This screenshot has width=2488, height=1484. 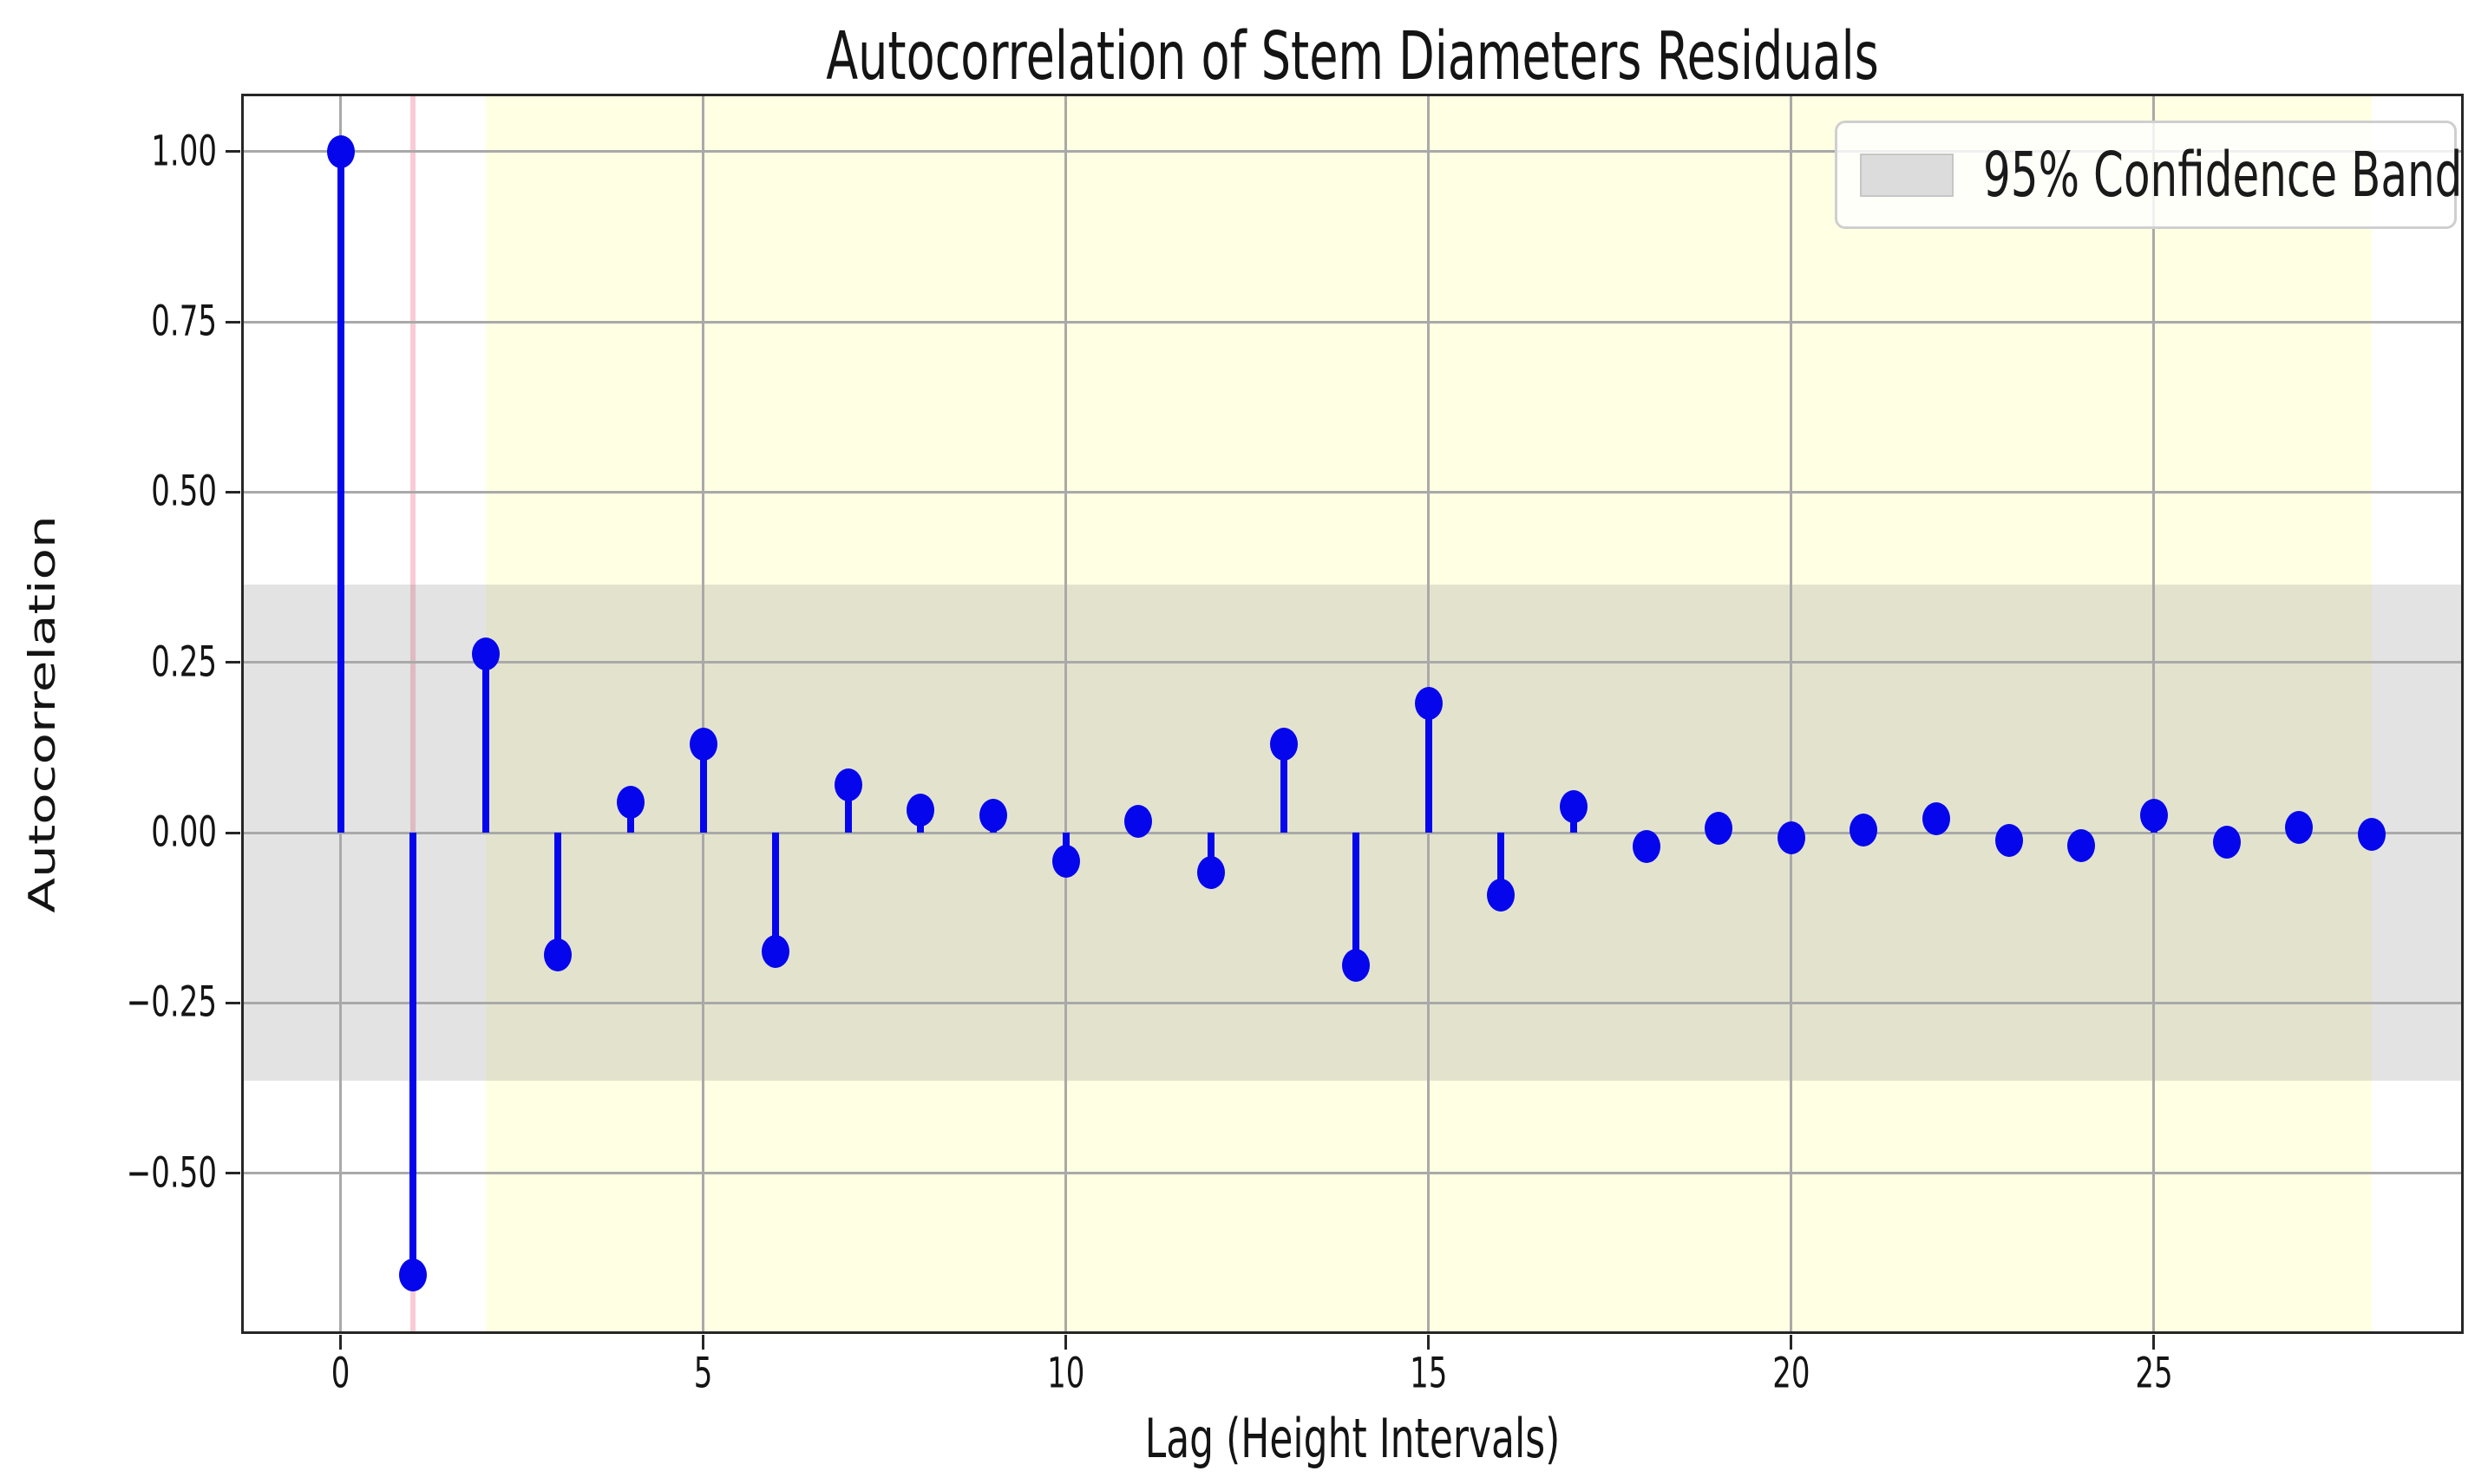 I want to click on x-axis-label-text: Lag (Height Intervals), so click(x=1352, y=1439).